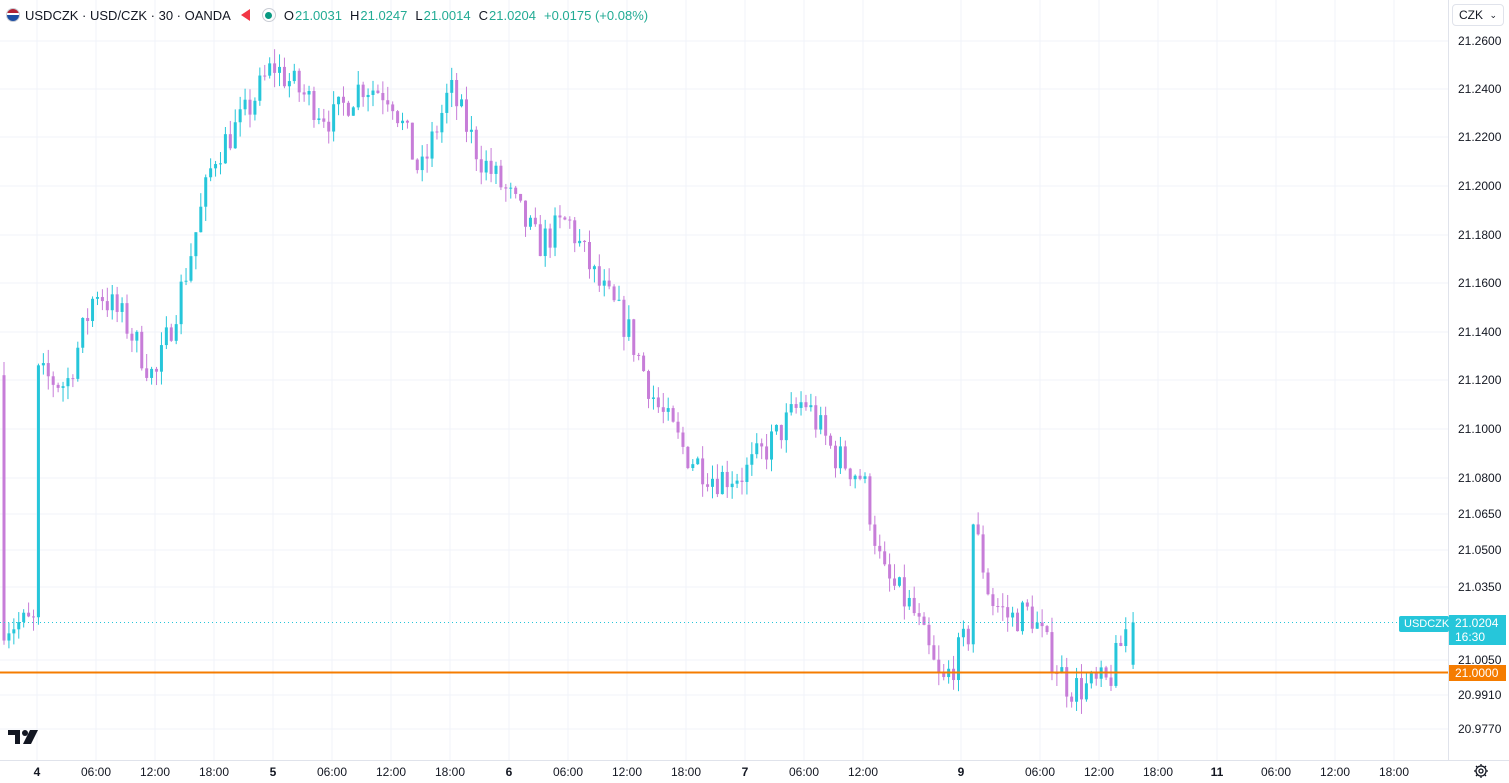  What do you see at coordinates (24, 737) in the screenshot?
I see `tradingview-logo-icon` at bounding box center [24, 737].